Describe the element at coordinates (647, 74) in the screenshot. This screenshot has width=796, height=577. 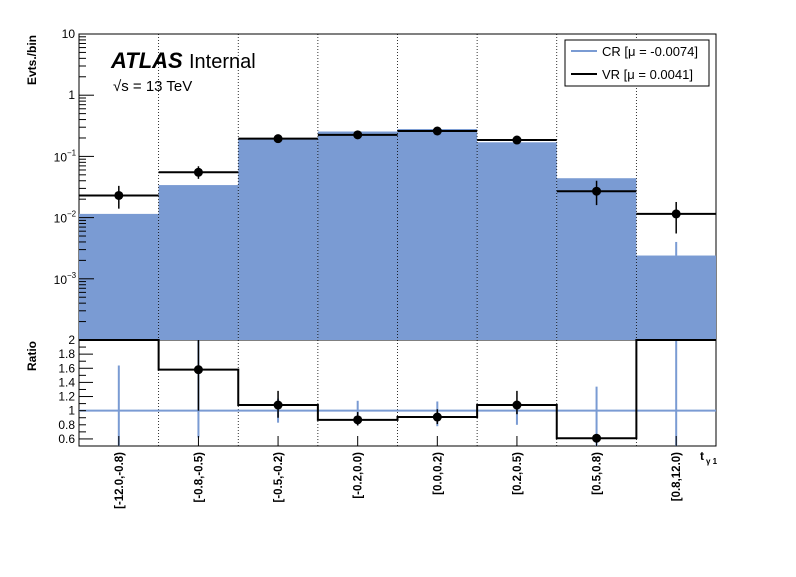
I see `legend-vr-label: VR [μ = 0.0041]` at that location.